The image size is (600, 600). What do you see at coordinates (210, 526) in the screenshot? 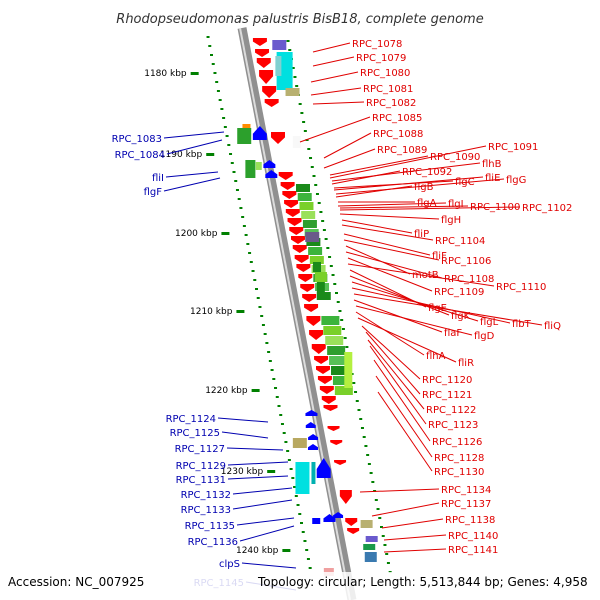
I see `gene-label-rpc-1135: RPC_1135` at bounding box center [210, 526].